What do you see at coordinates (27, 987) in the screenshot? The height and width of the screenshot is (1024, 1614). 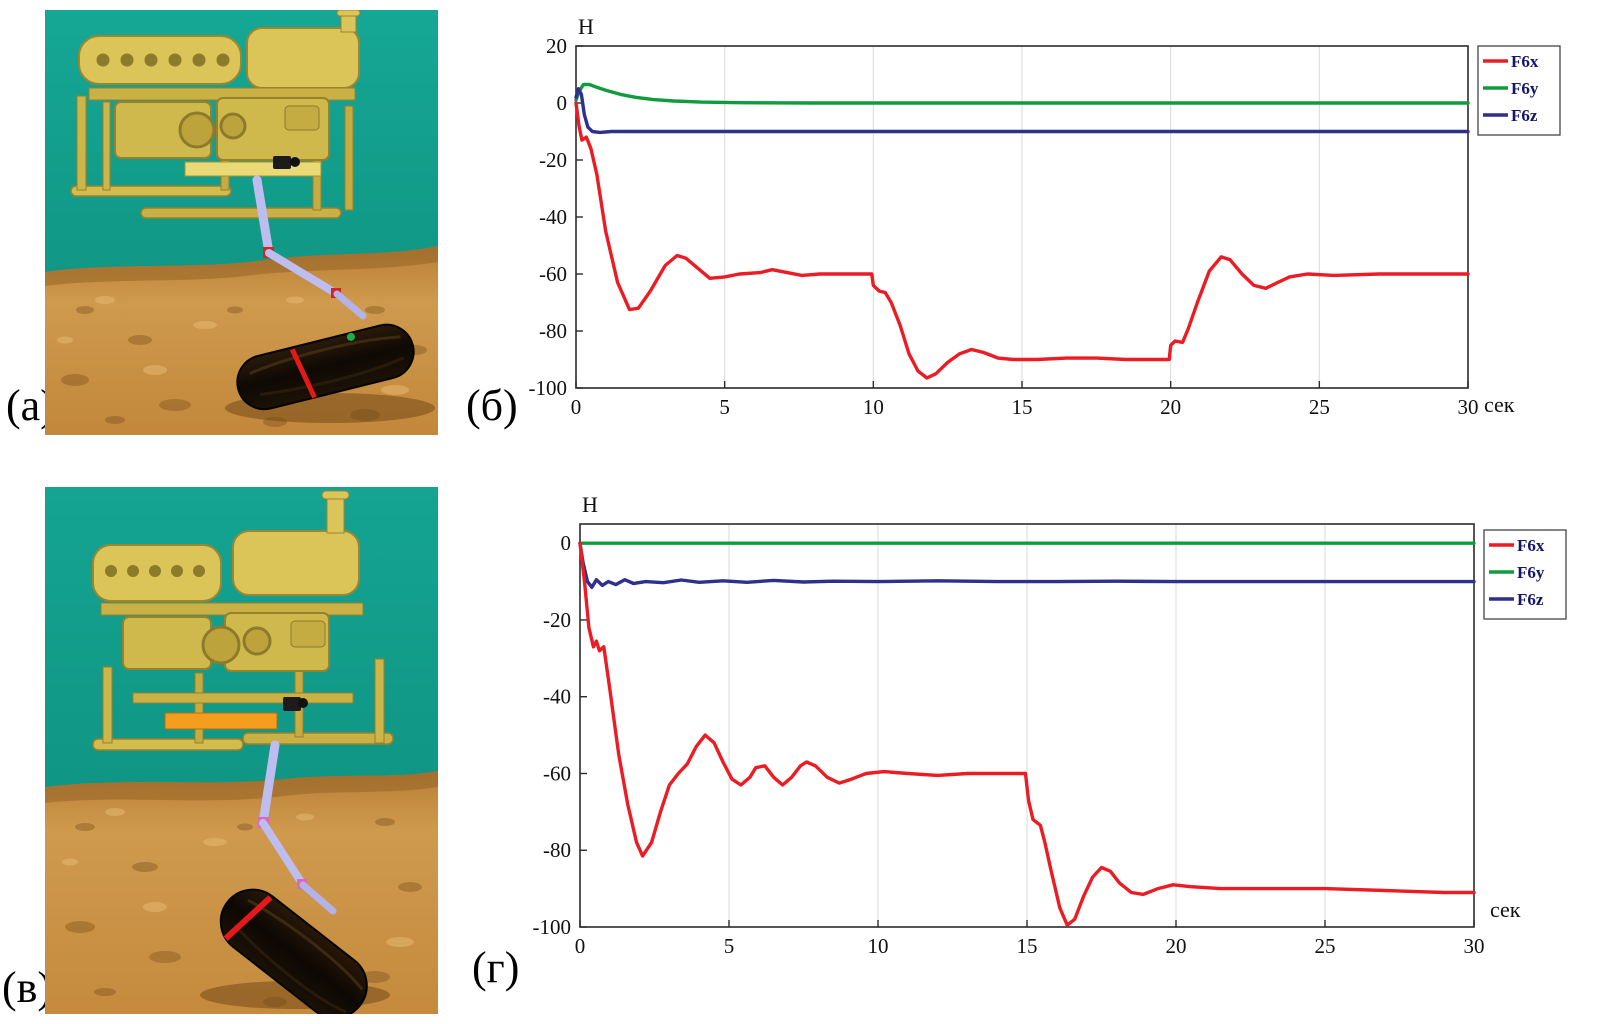 I see `panel-label-v: (в)` at bounding box center [27, 987].